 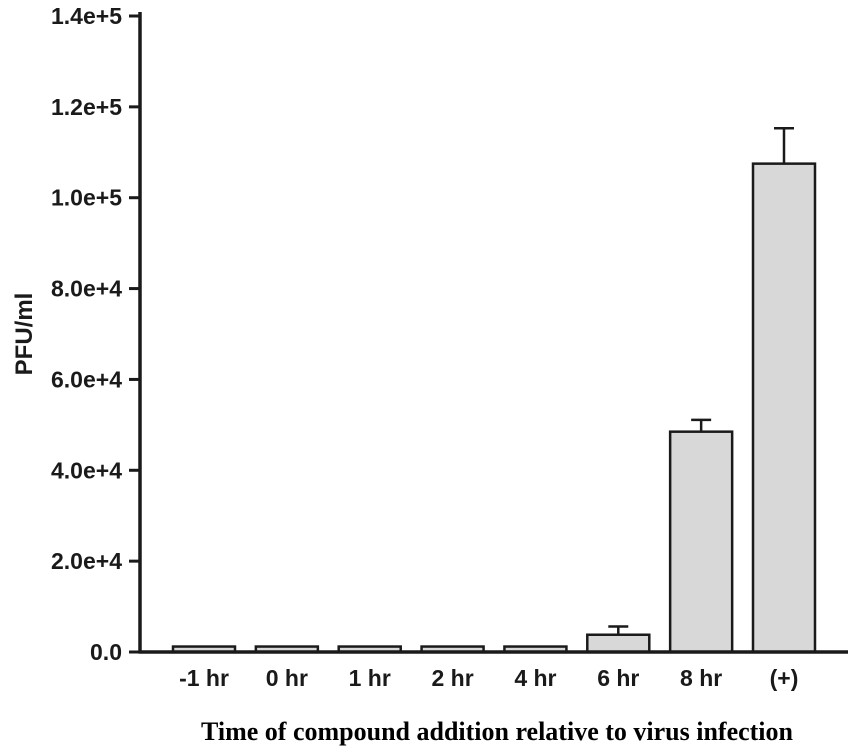 I want to click on x-category-label: 6 hr, so click(x=618, y=678).